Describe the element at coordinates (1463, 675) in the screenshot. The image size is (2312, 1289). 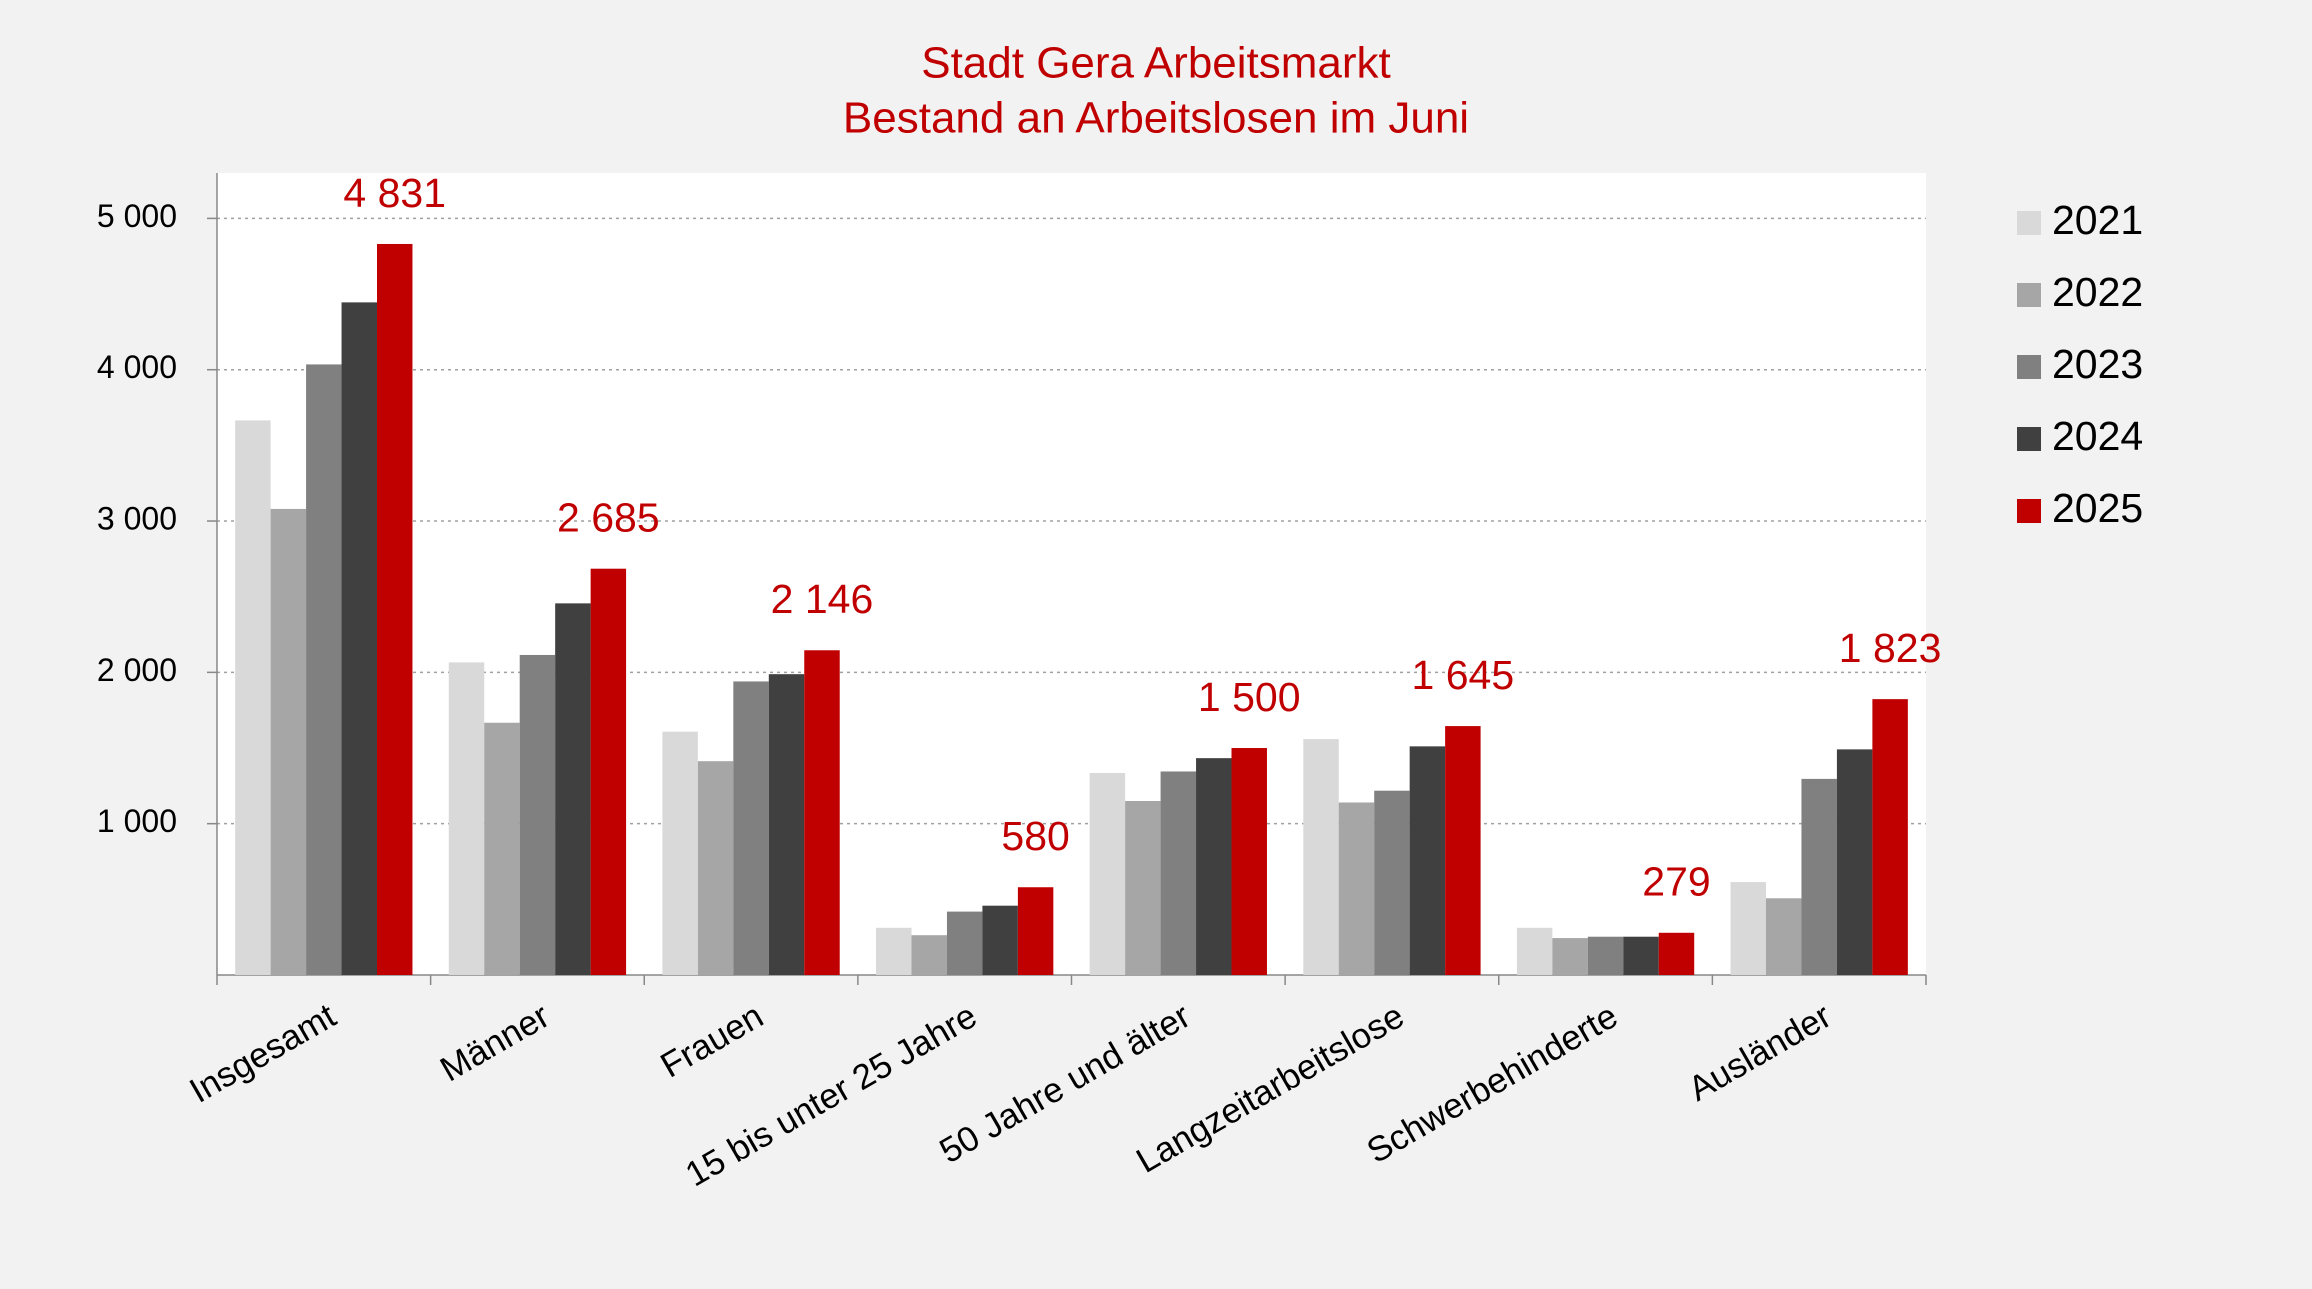
I see `value-label: 1 645` at that location.